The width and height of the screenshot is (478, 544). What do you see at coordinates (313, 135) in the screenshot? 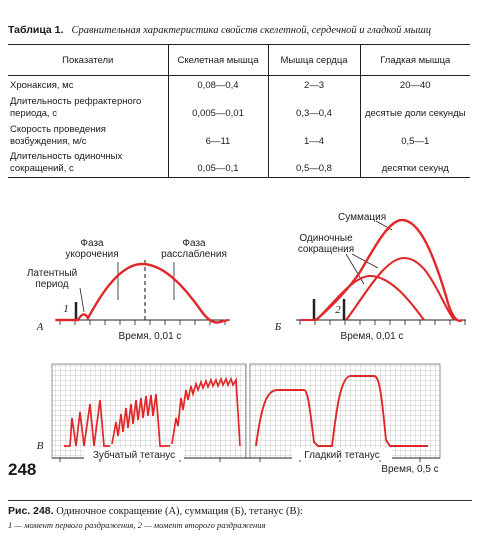
I see `cell-cardiac: 1—4` at bounding box center [313, 135].